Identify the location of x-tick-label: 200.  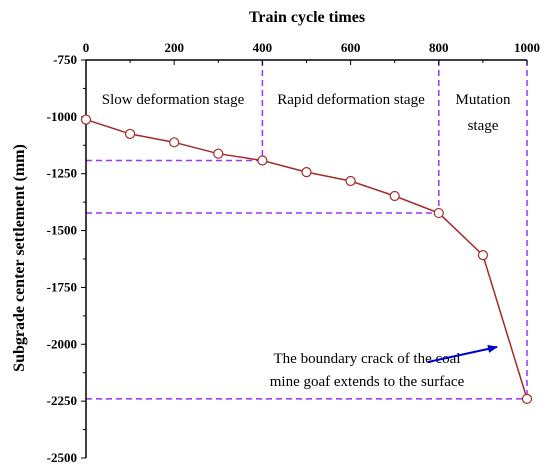
(174, 47).